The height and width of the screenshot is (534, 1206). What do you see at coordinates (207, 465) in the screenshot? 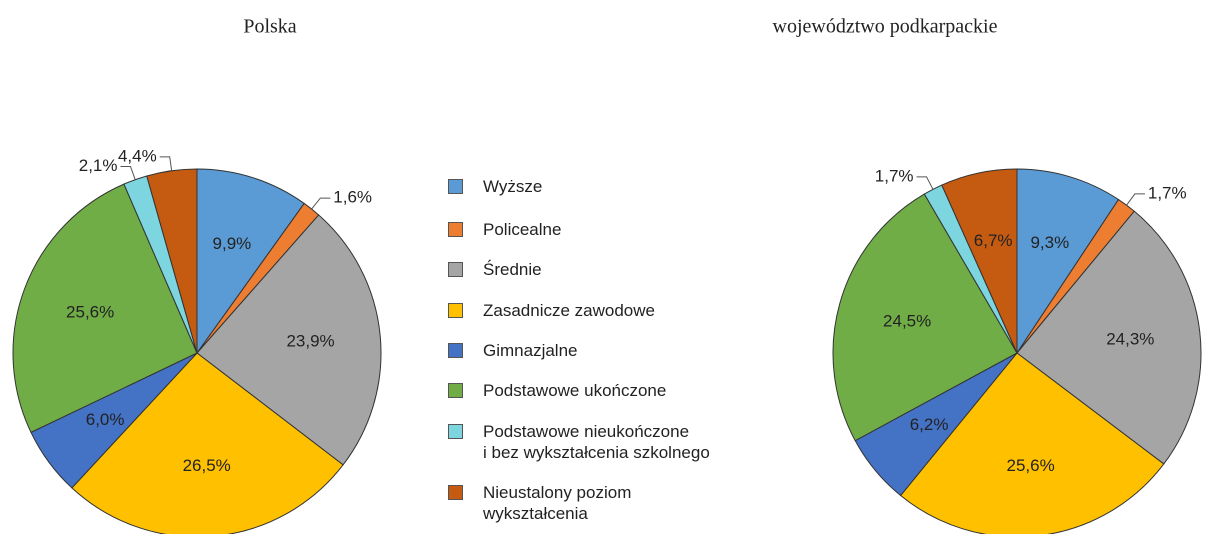
I see `data-label: 26,5%` at bounding box center [207, 465].